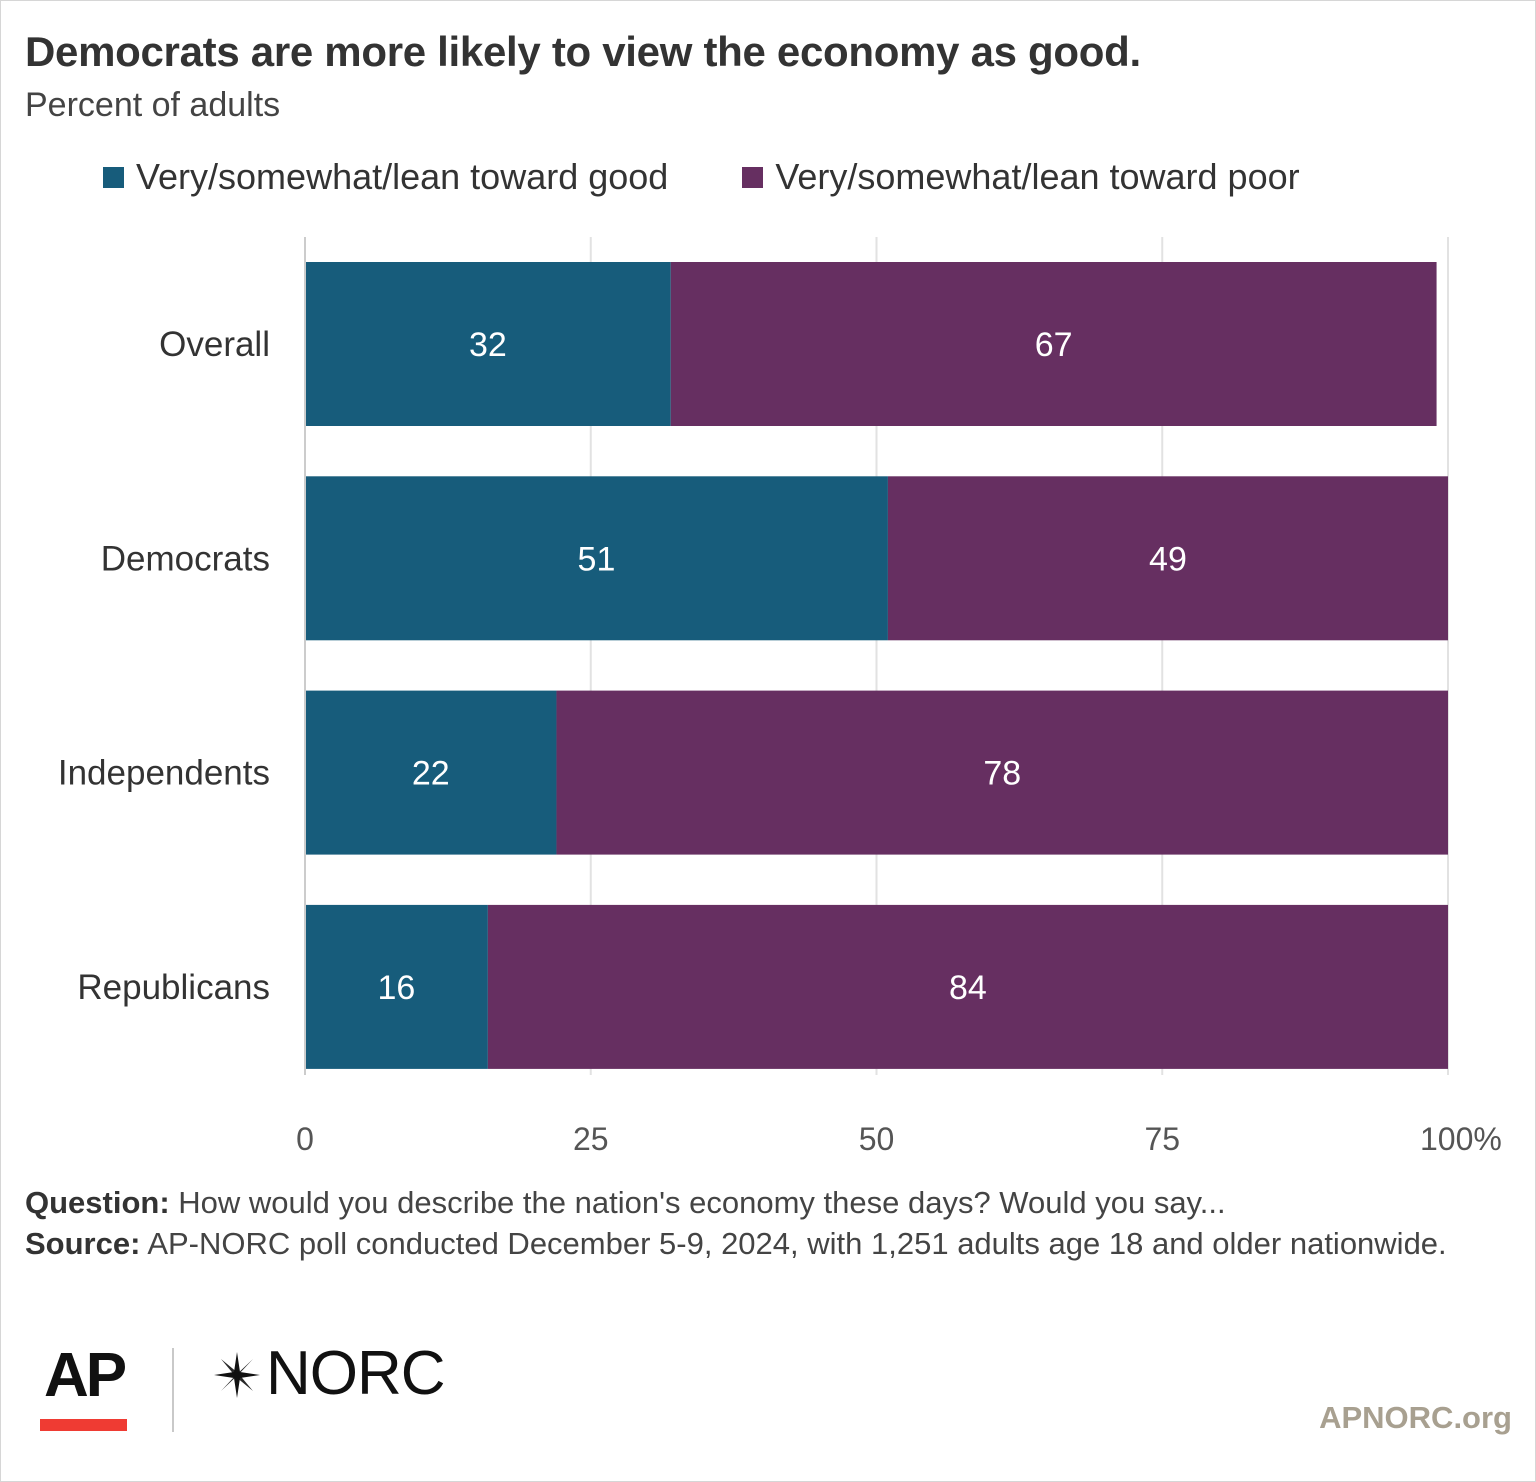  What do you see at coordinates (877, 1139) in the screenshot?
I see `x-tick-label: 50` at bounding box center [877, 1139].